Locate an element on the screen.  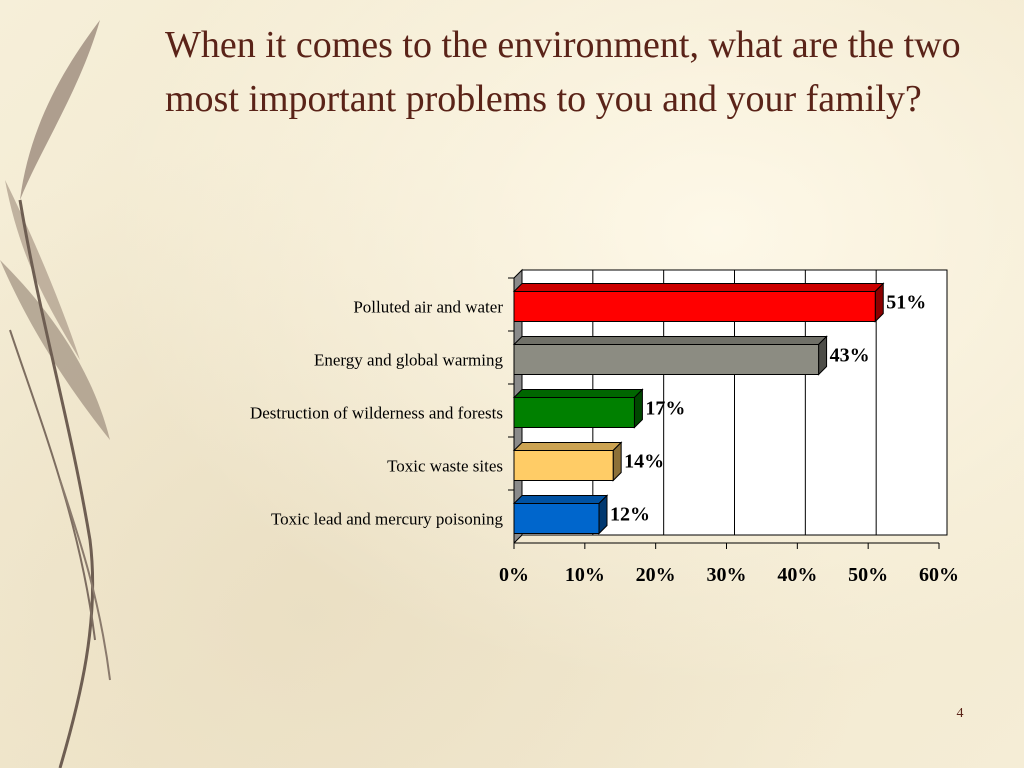
bar-value-label: 43% is located at coordinates (850, 356).